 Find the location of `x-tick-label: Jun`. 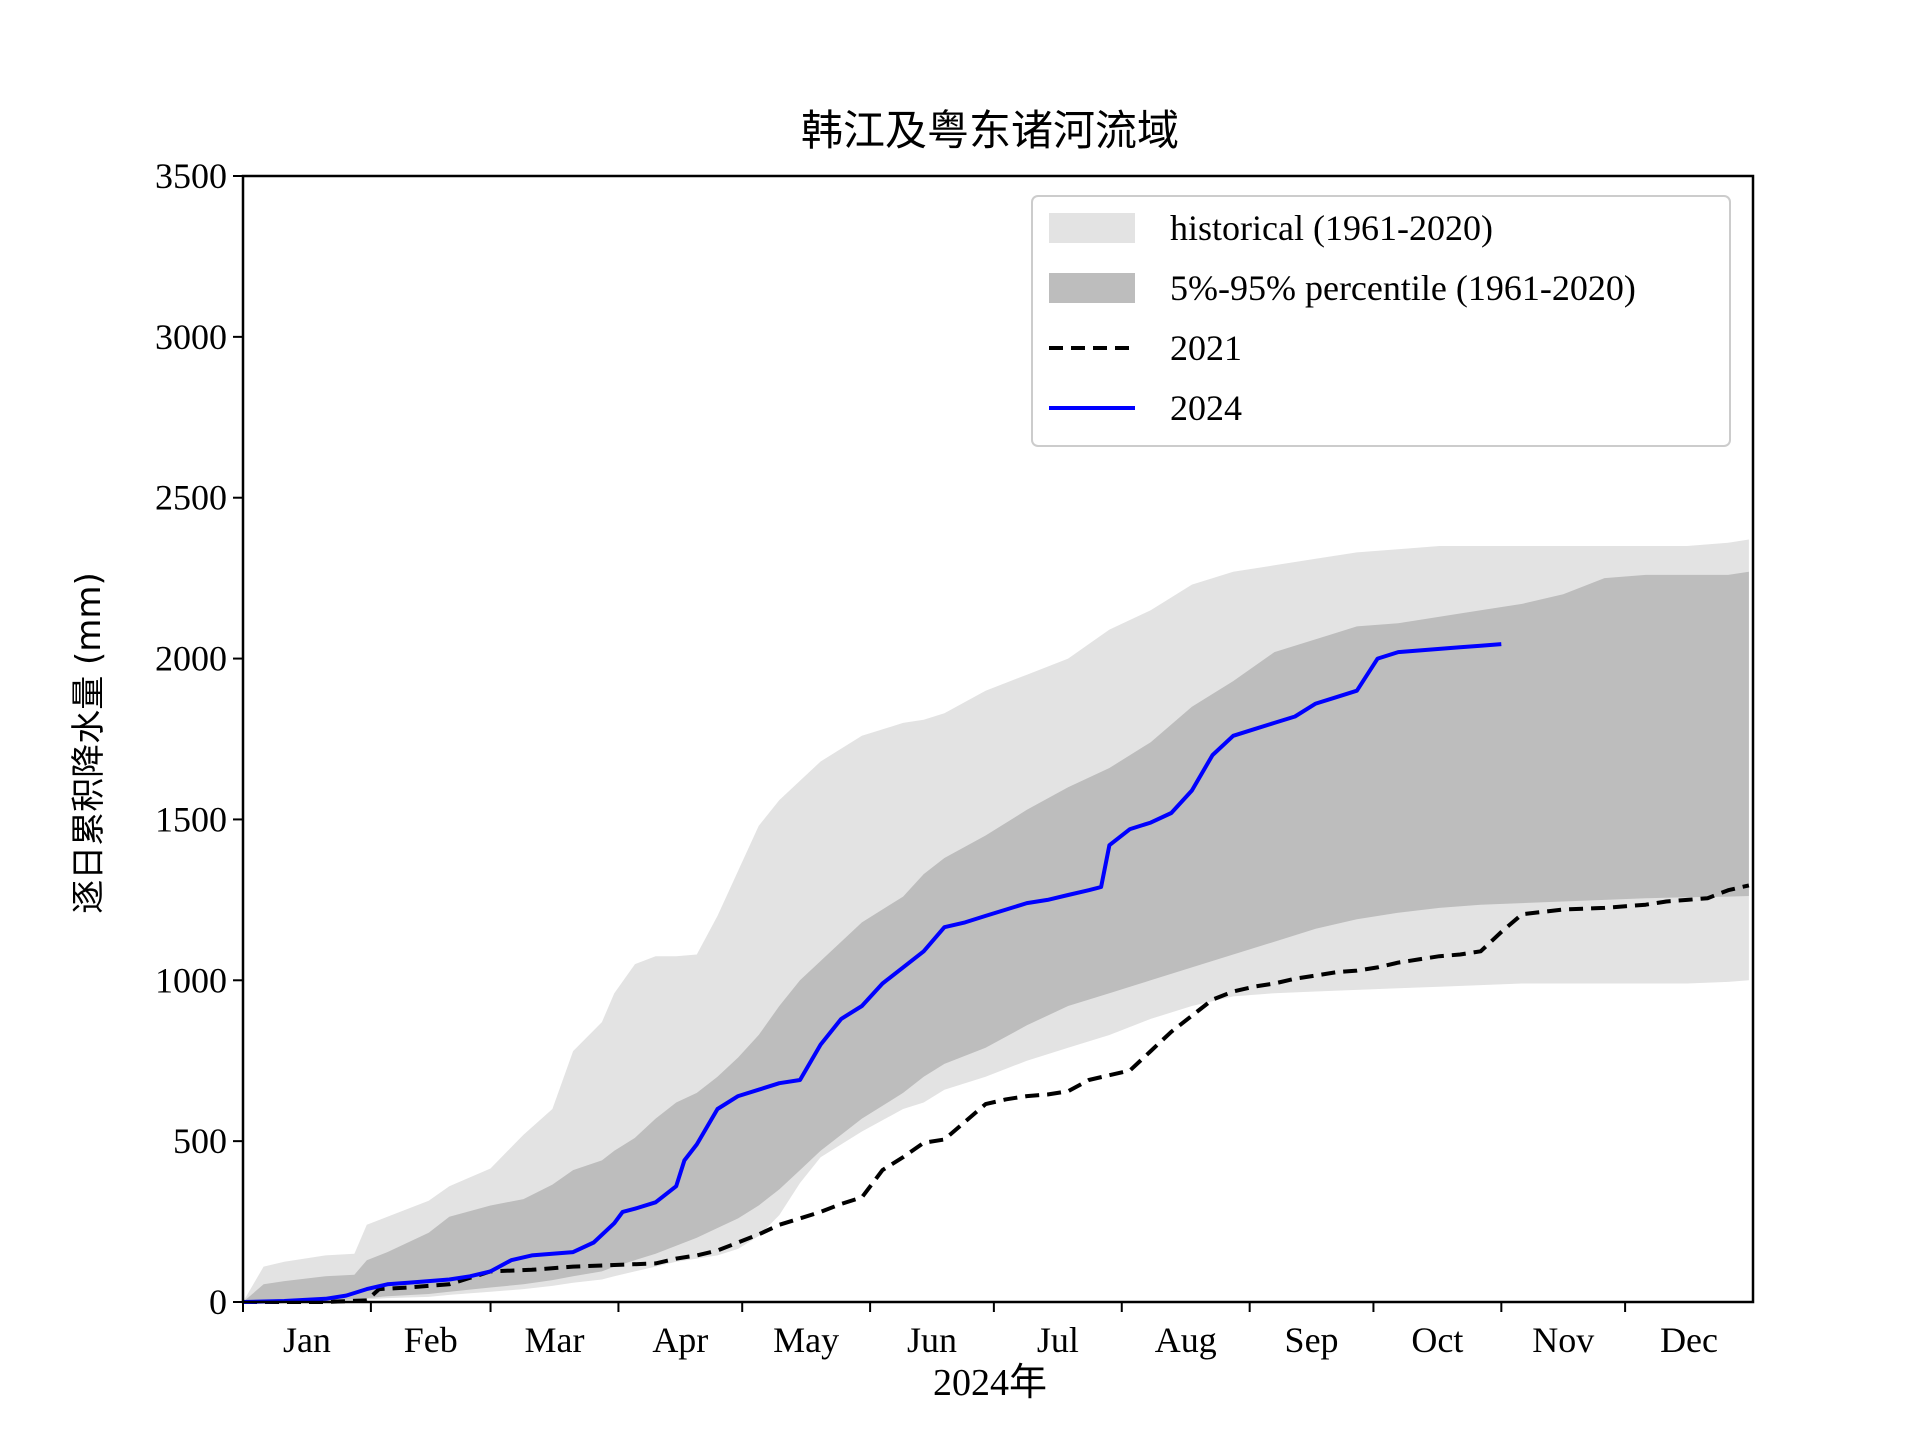

x-tick-label: Jun is located at coordinates (932, 1340).